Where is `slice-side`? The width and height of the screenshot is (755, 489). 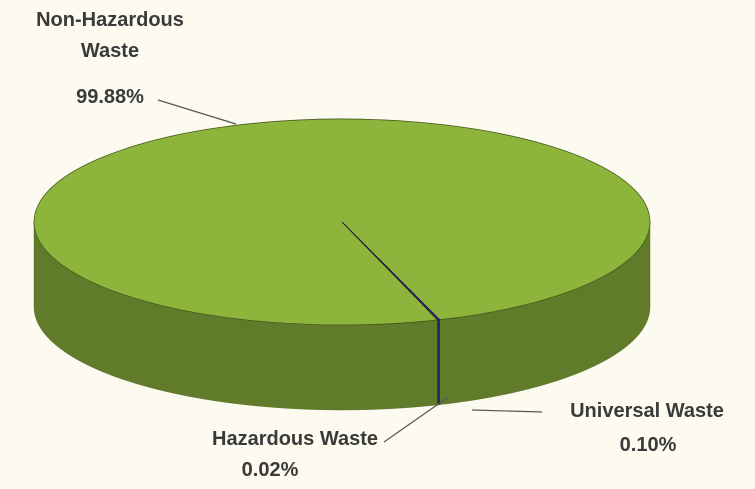 slice-side is located at coordinates (438, 362).